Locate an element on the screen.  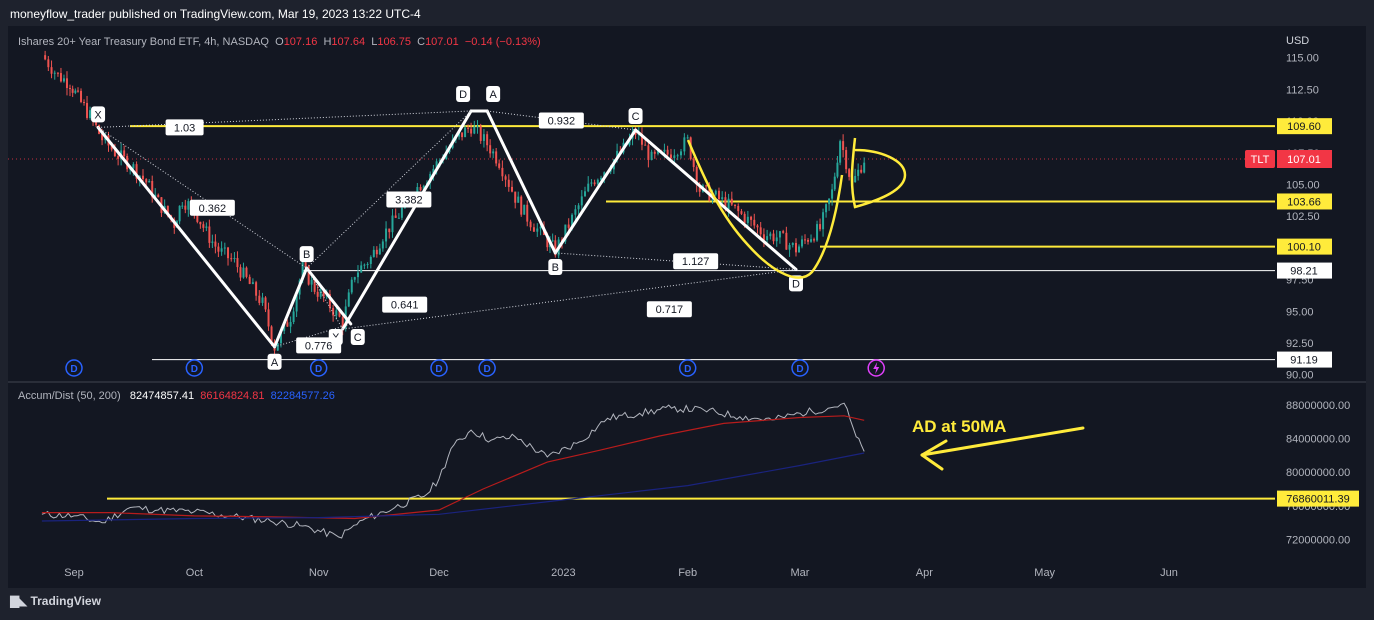
change-value: −0.14 (−0.13%) is located at coordinates (502, 42).